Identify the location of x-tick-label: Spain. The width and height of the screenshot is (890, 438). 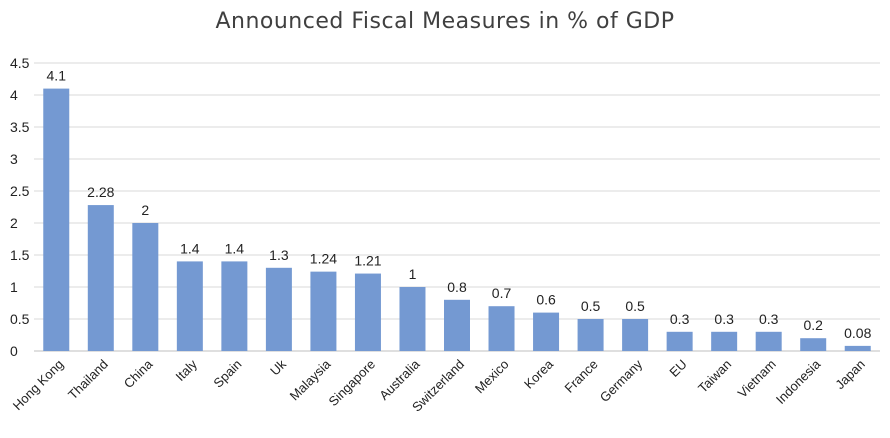
(227, 374).